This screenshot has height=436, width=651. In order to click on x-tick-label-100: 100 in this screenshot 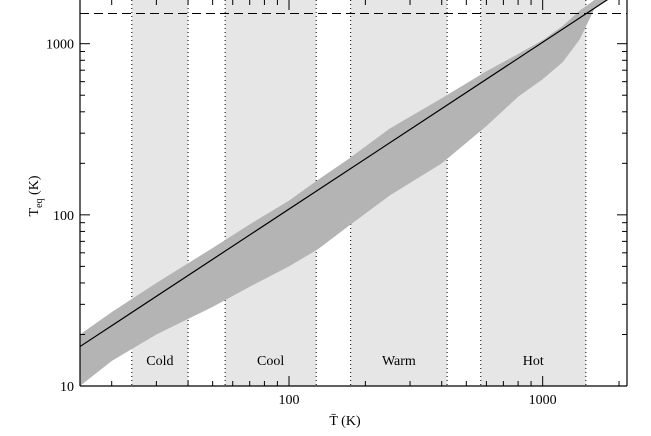, I will do `click(289, 400)`.